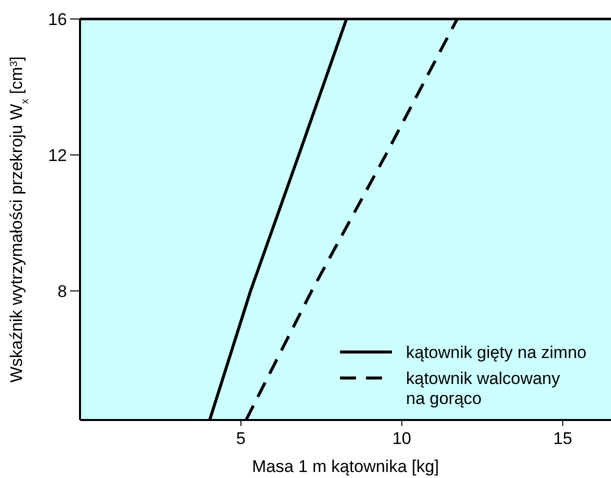 The image size is (611, 478). I want to click on legend-label: kątownik gięty na zimno, so click(496, 352).